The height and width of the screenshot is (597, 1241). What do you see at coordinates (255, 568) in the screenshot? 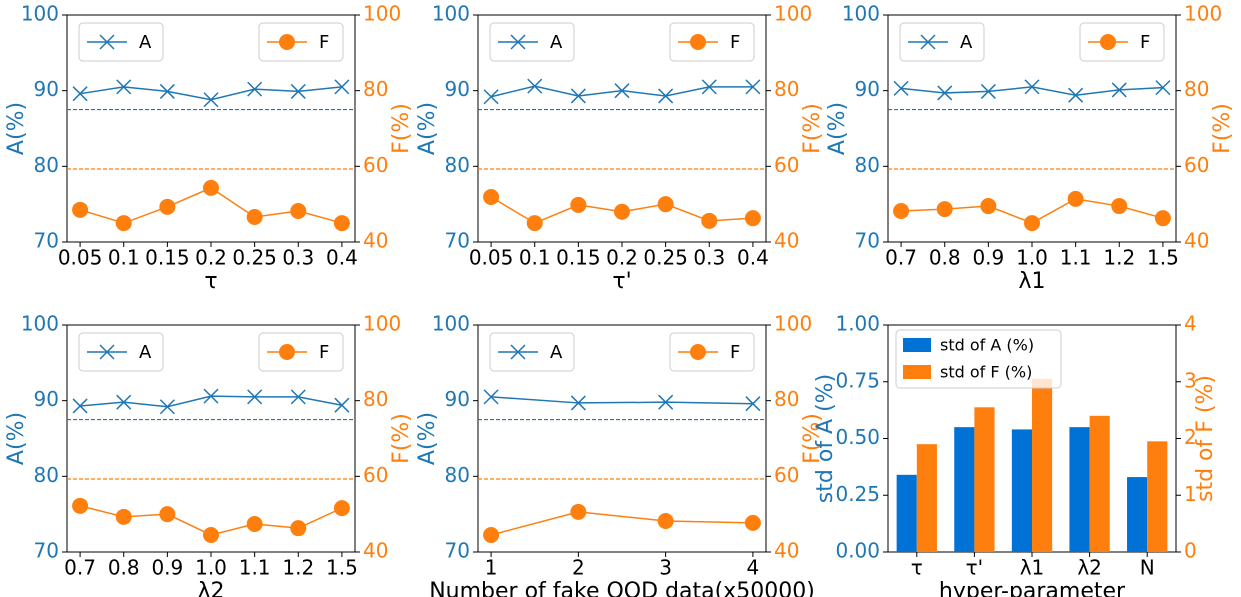
I see `x-tick-label: 1.1` at bounding box center [255, 568].